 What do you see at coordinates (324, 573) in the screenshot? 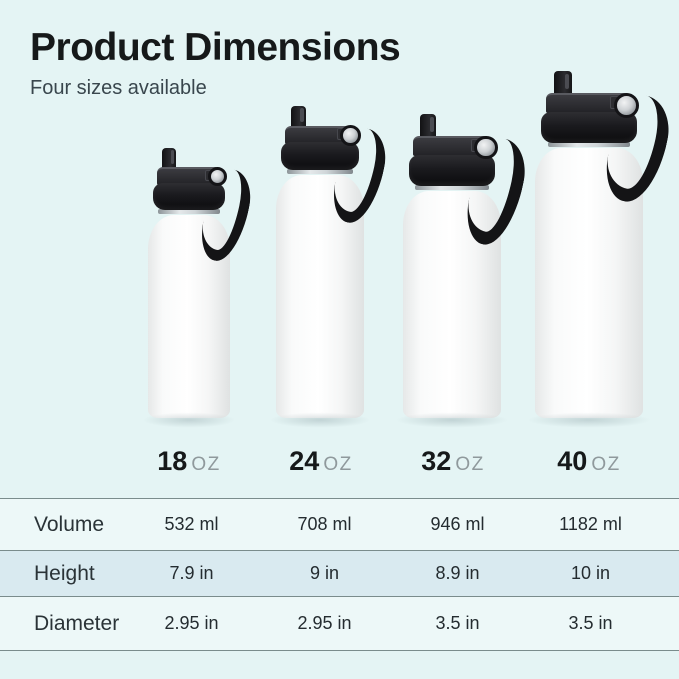
I see `height-24oz: 9 in` at bounding box center [324, 573].